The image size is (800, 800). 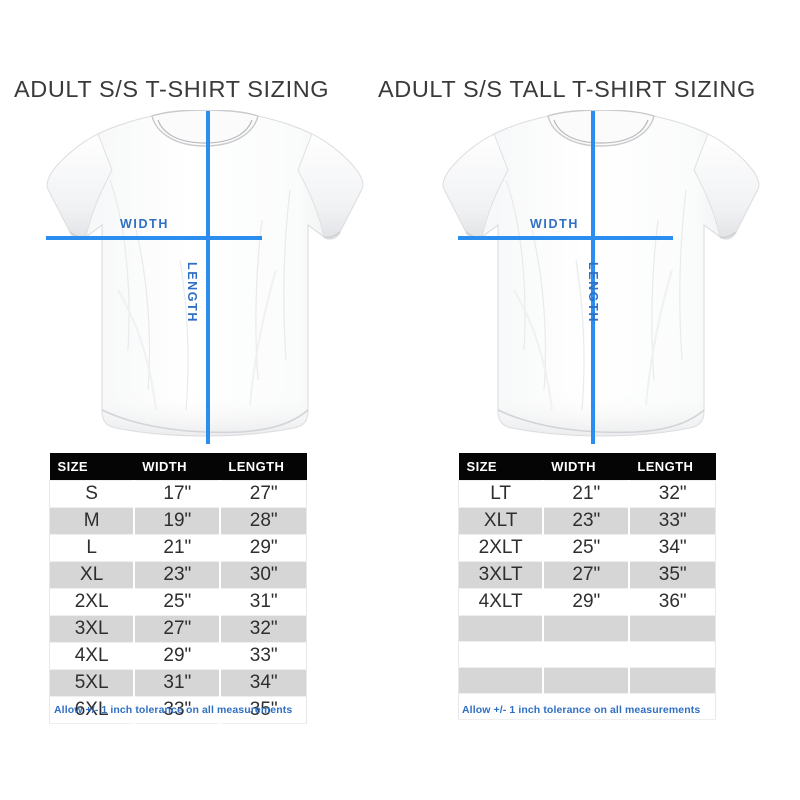 What do you see at coordinates (501, 548) in the screenshot?
I see `cell-size: 2XLT` at bounding box center [501, 548].